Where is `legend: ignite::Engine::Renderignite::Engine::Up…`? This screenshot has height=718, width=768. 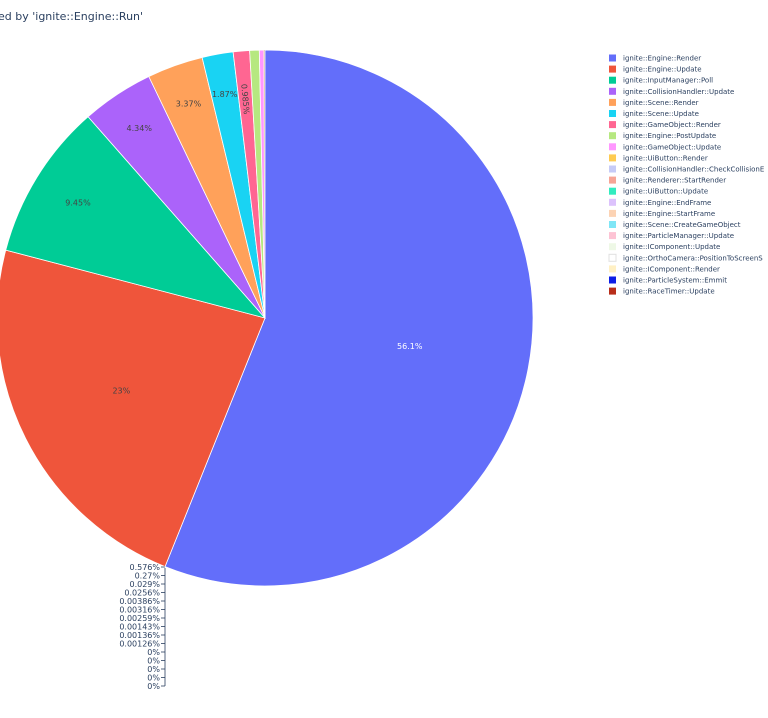
legend: ignite::Engine::Renderignite::Engine::Up… is located at coordinates (686, 175).